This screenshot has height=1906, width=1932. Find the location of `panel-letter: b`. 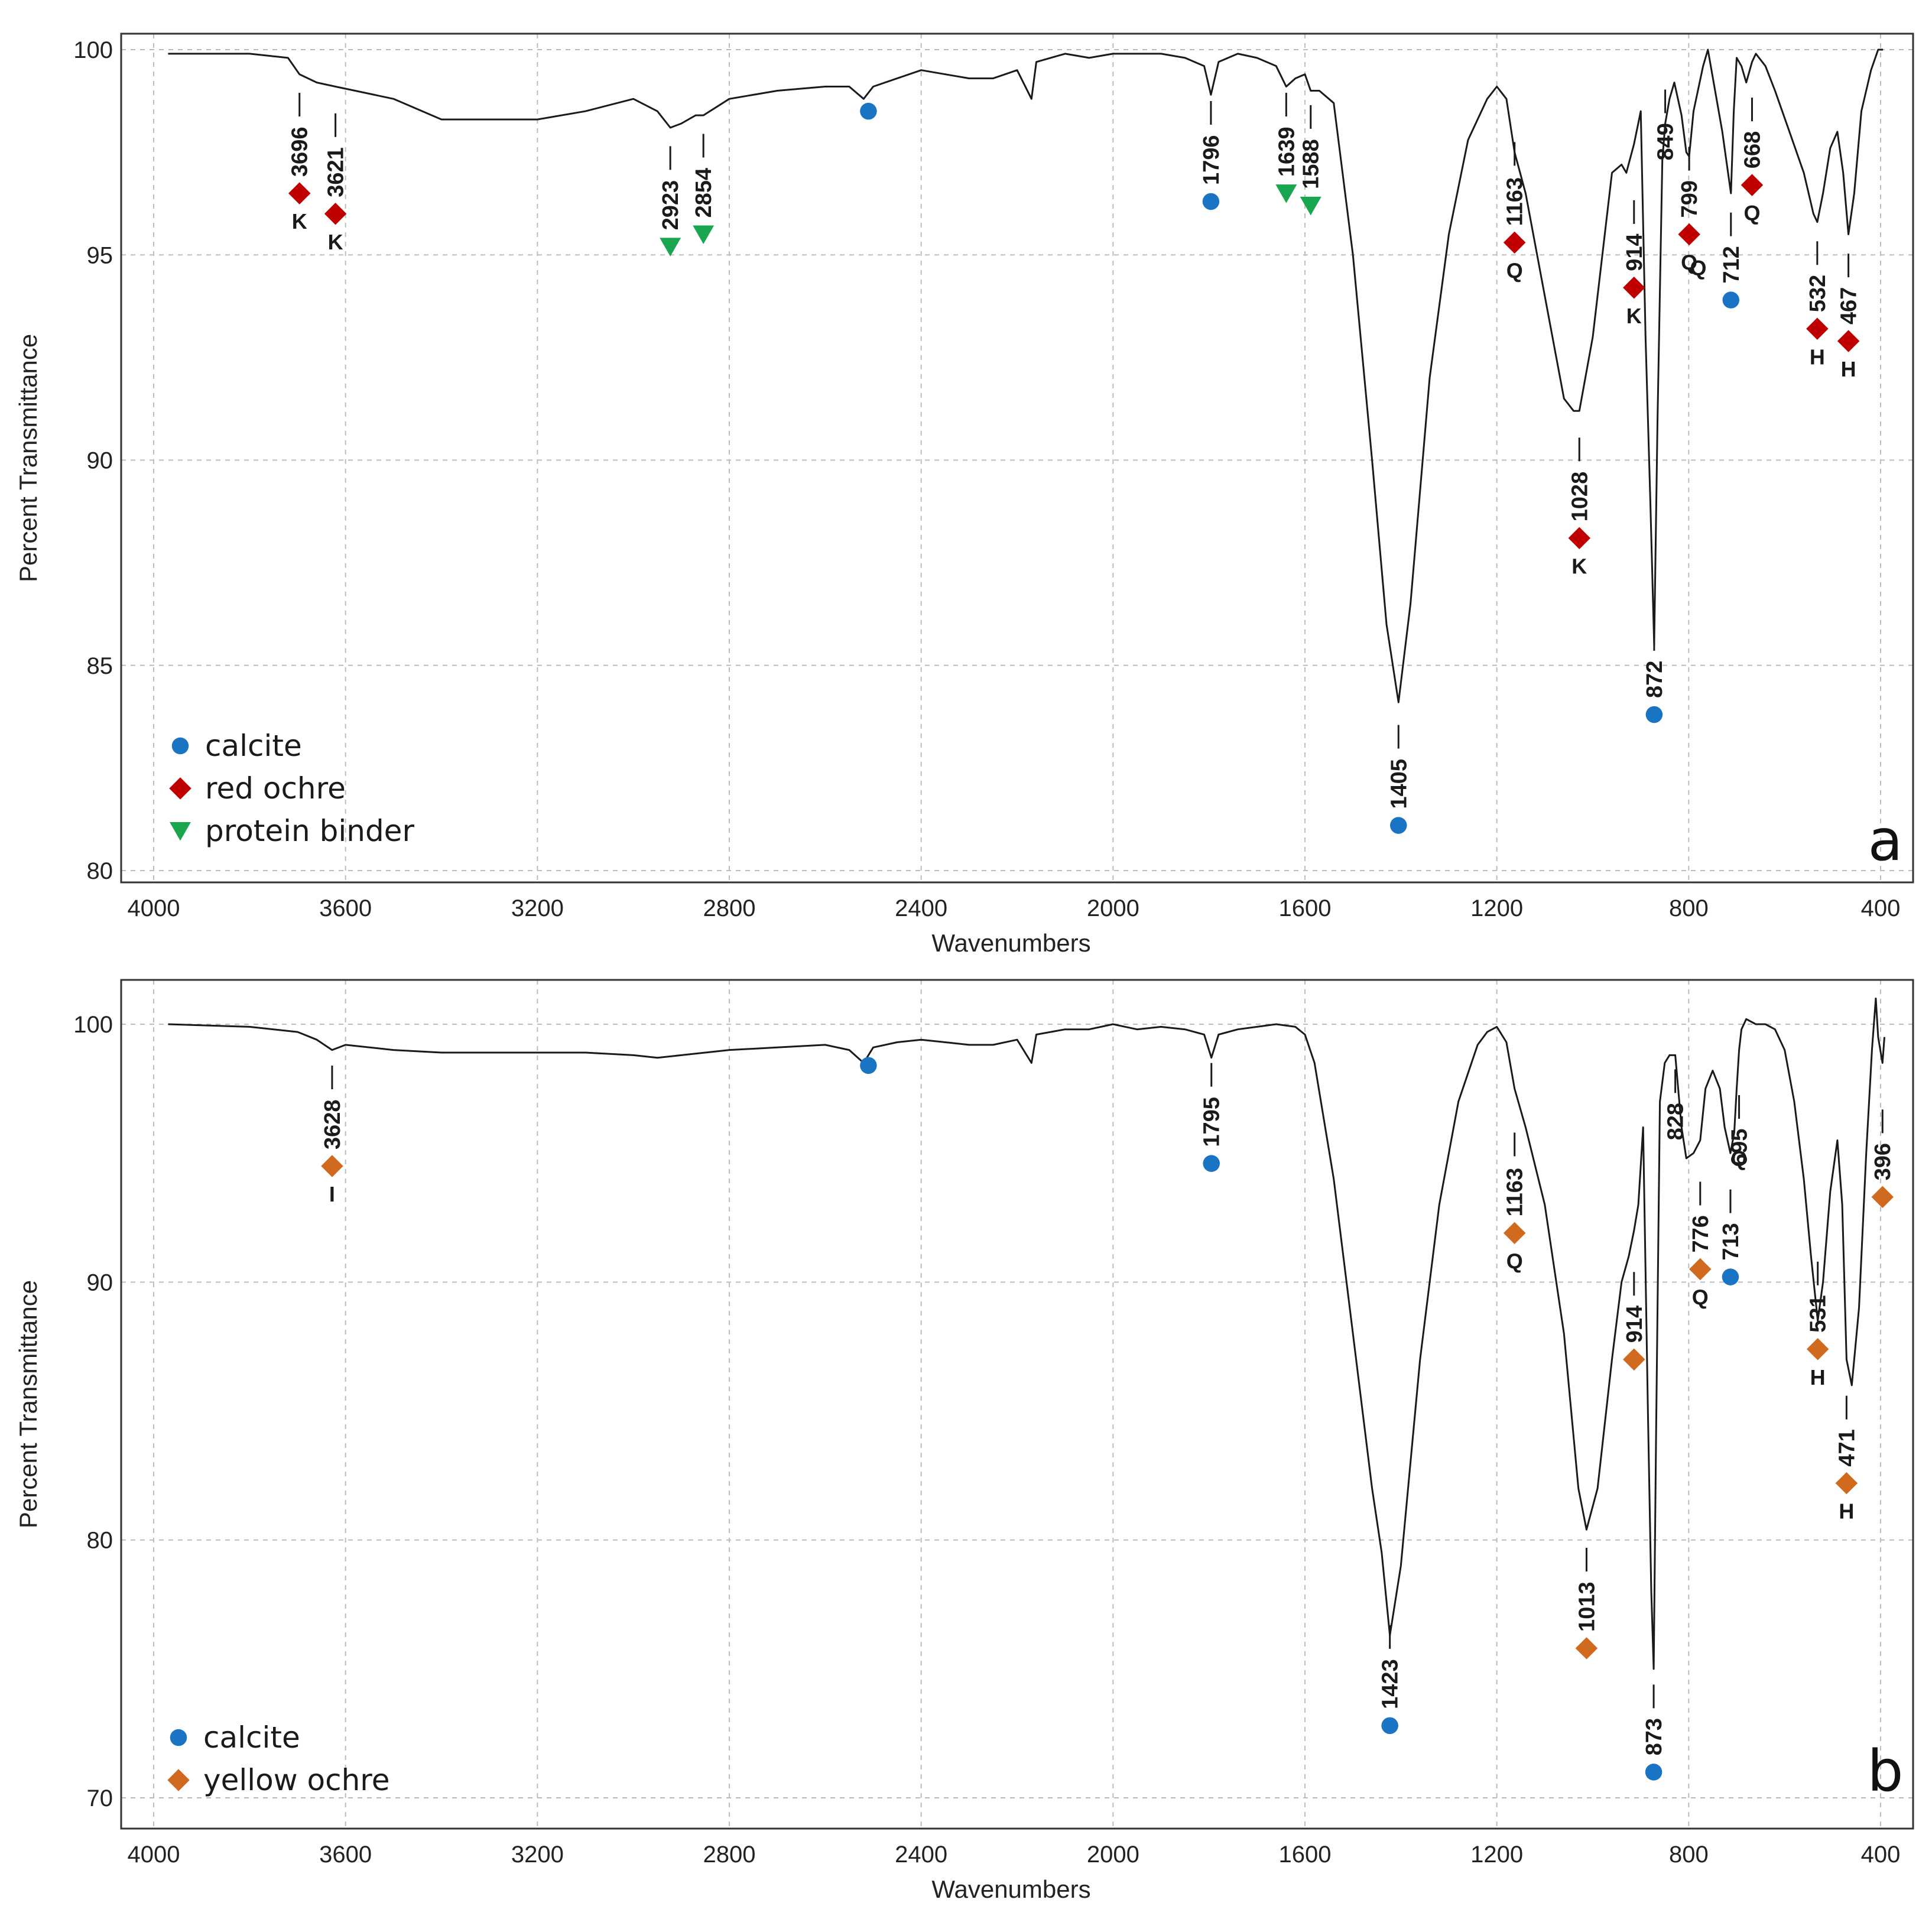

panel-letter: b is located at coordinates (1886, 1771).